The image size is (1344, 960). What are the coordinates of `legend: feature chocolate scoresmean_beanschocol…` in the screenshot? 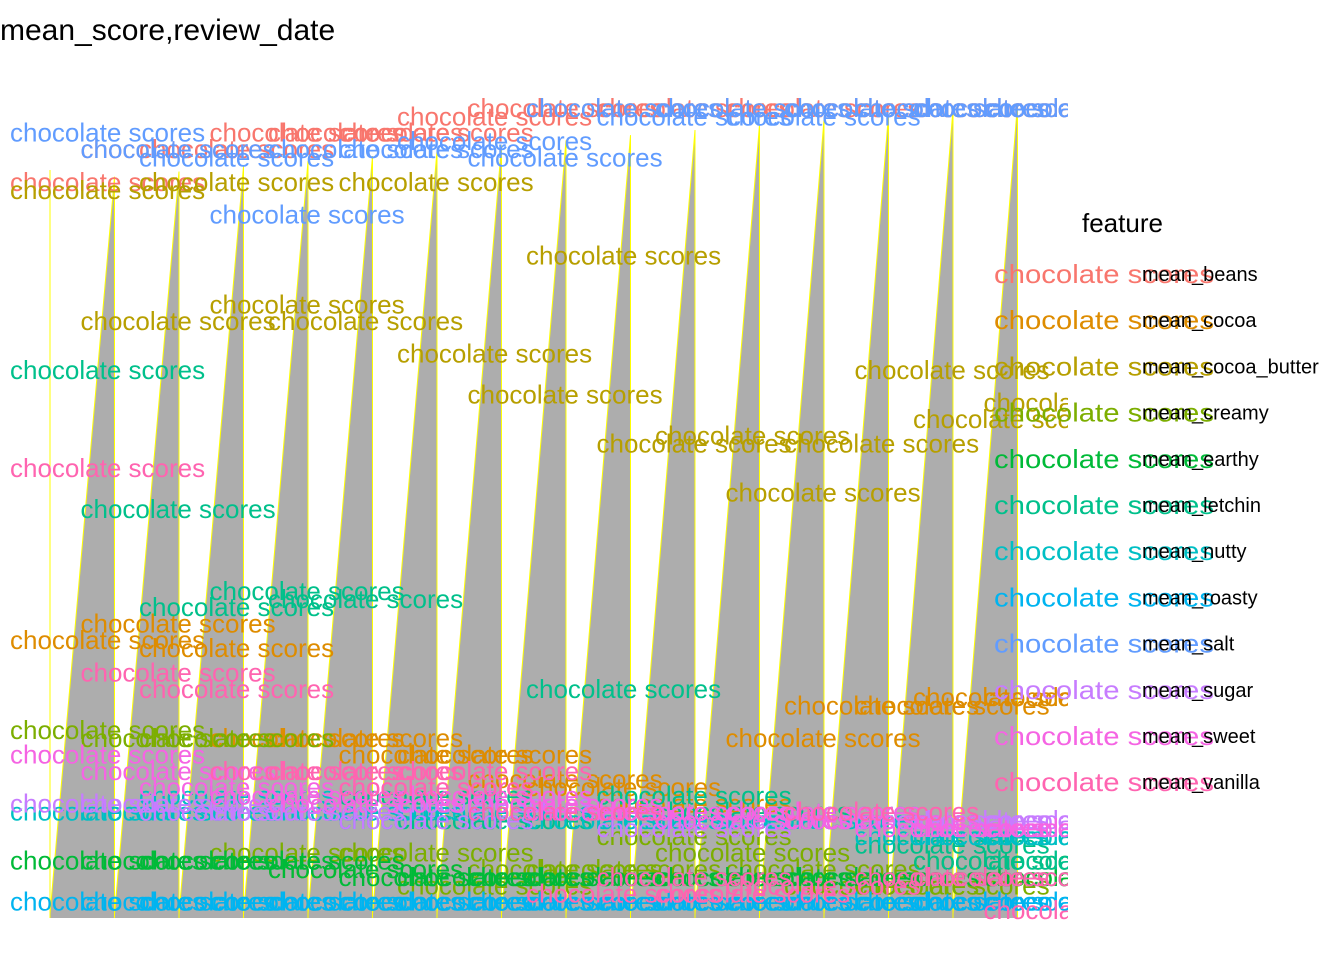 It's located at (1156, 502).